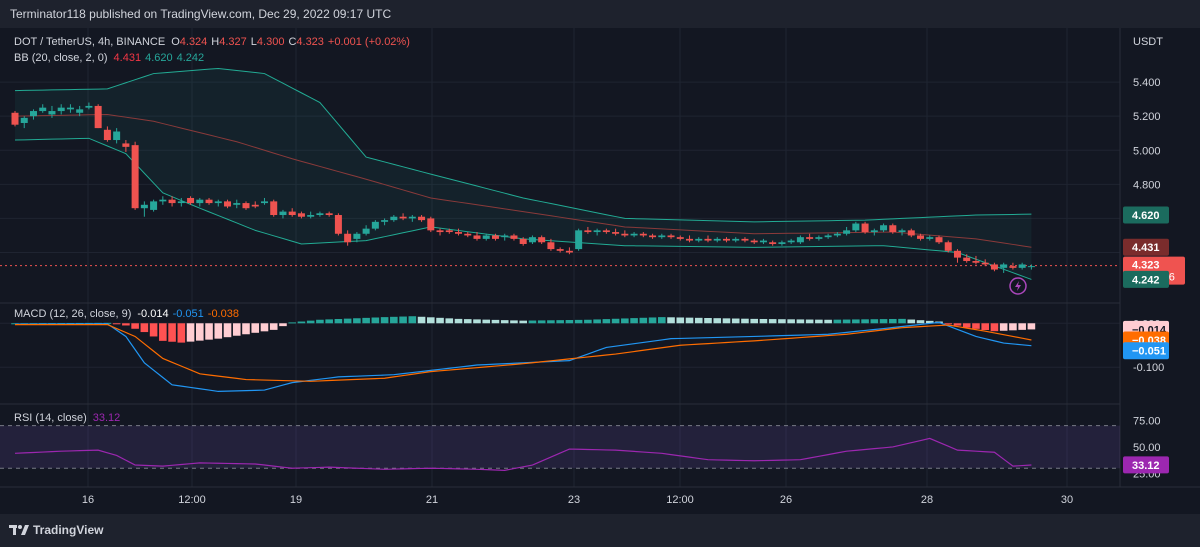 The width and height of the screenshot is (1200, 547). What do you see at coordinates (292, 42) in the screenshot?
I see `legend-c-label: C` at bounding box center [292, 42].